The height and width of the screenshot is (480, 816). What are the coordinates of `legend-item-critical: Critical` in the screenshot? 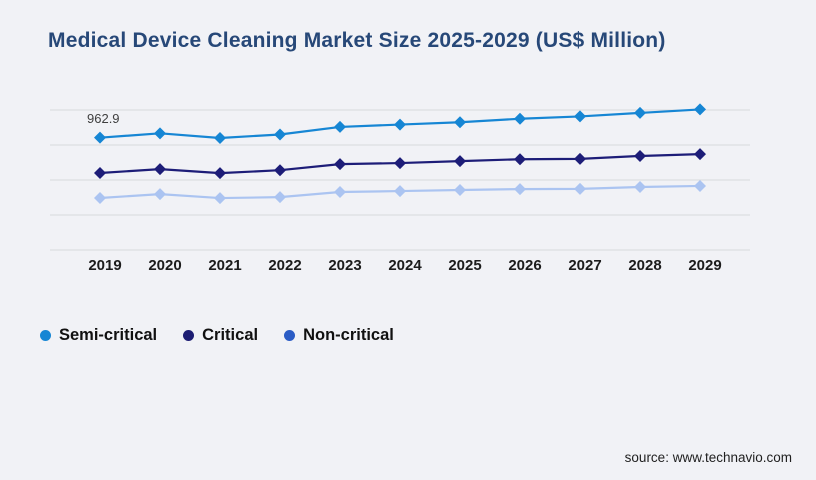 It's located at (220, 335).